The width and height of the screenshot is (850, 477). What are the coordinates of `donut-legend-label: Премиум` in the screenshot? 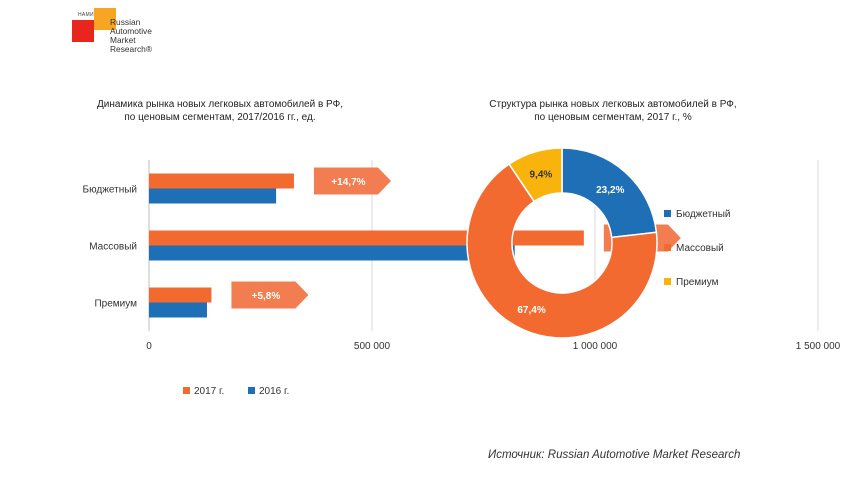 It's located at (697, 282).